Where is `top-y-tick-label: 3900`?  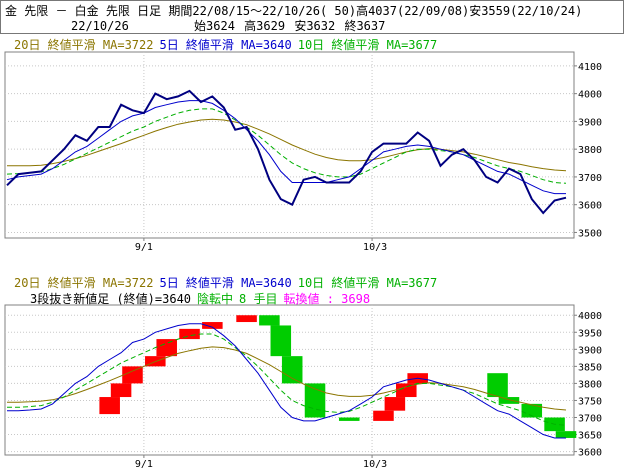
top-y-tick-label: 3900 is located at coordinates (590, 122).